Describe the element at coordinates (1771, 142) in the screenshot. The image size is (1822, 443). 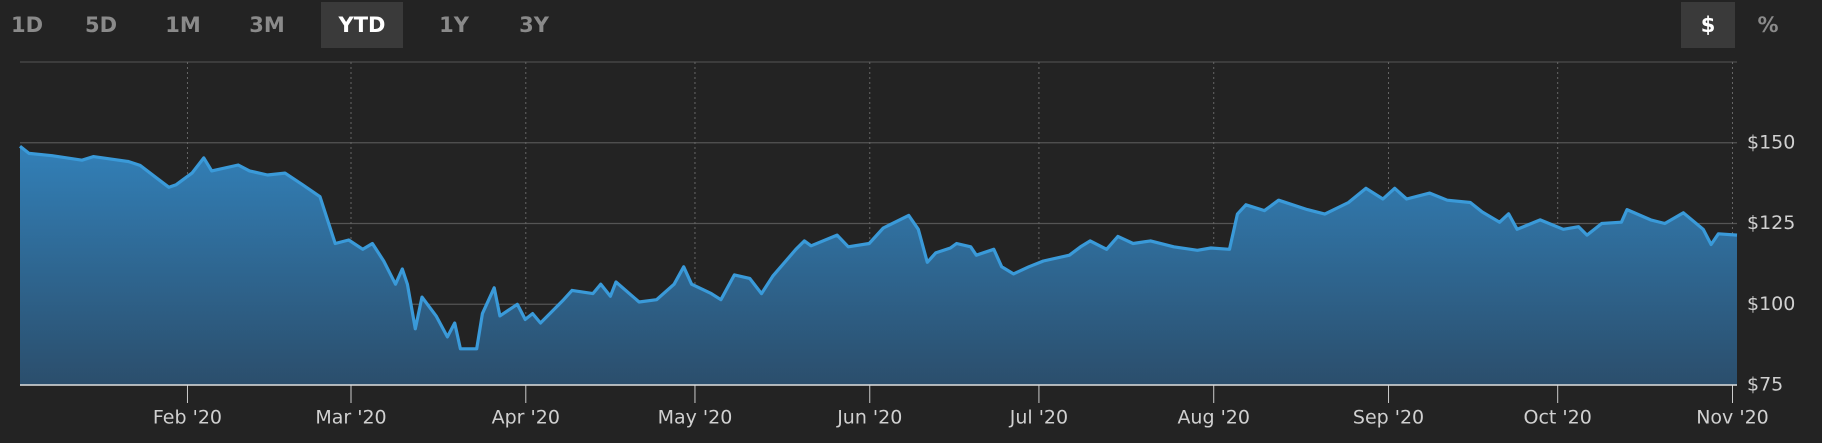
I see `y-tick-label: $150` at that location.